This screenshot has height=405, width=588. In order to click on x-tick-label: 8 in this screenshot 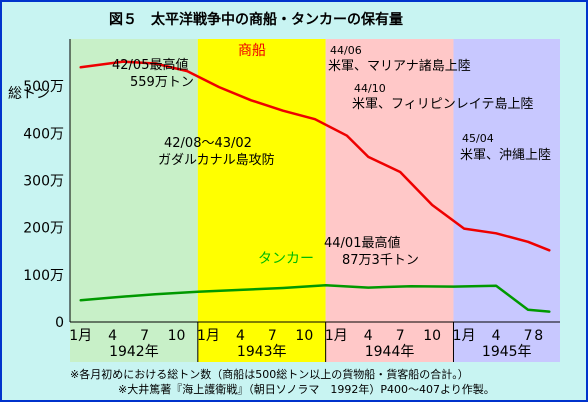, I will do `click(538, 336)`.